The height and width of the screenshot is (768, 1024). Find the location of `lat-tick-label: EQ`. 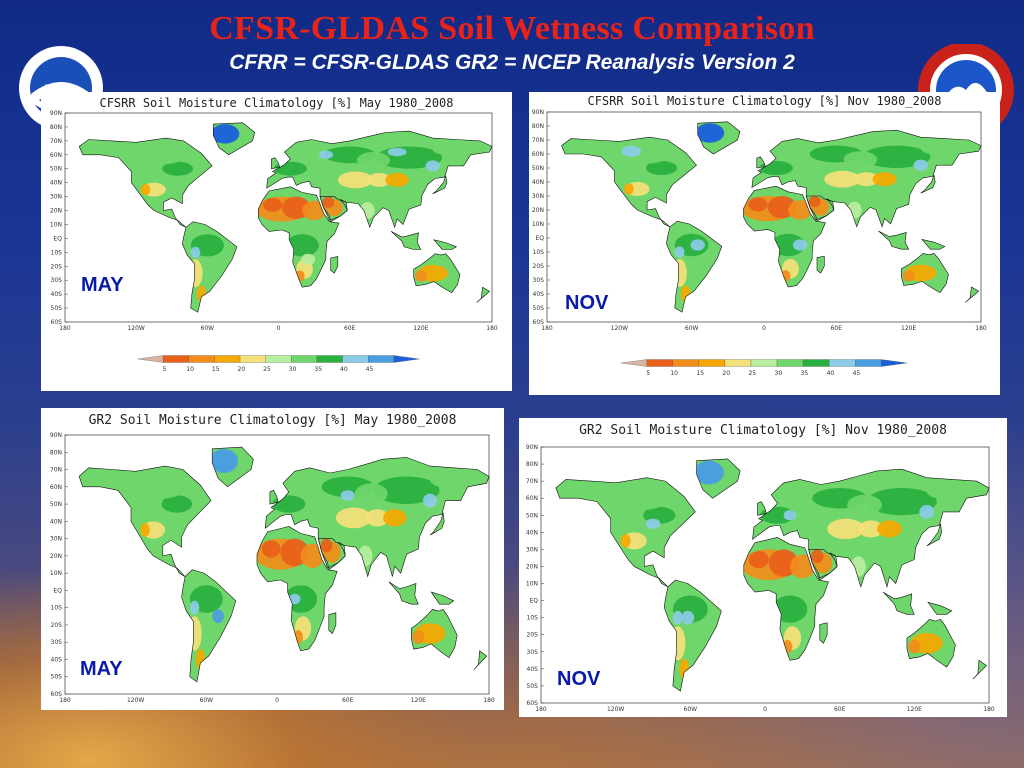

lat-tick-label: EQ is located at coordinates (539, 238).